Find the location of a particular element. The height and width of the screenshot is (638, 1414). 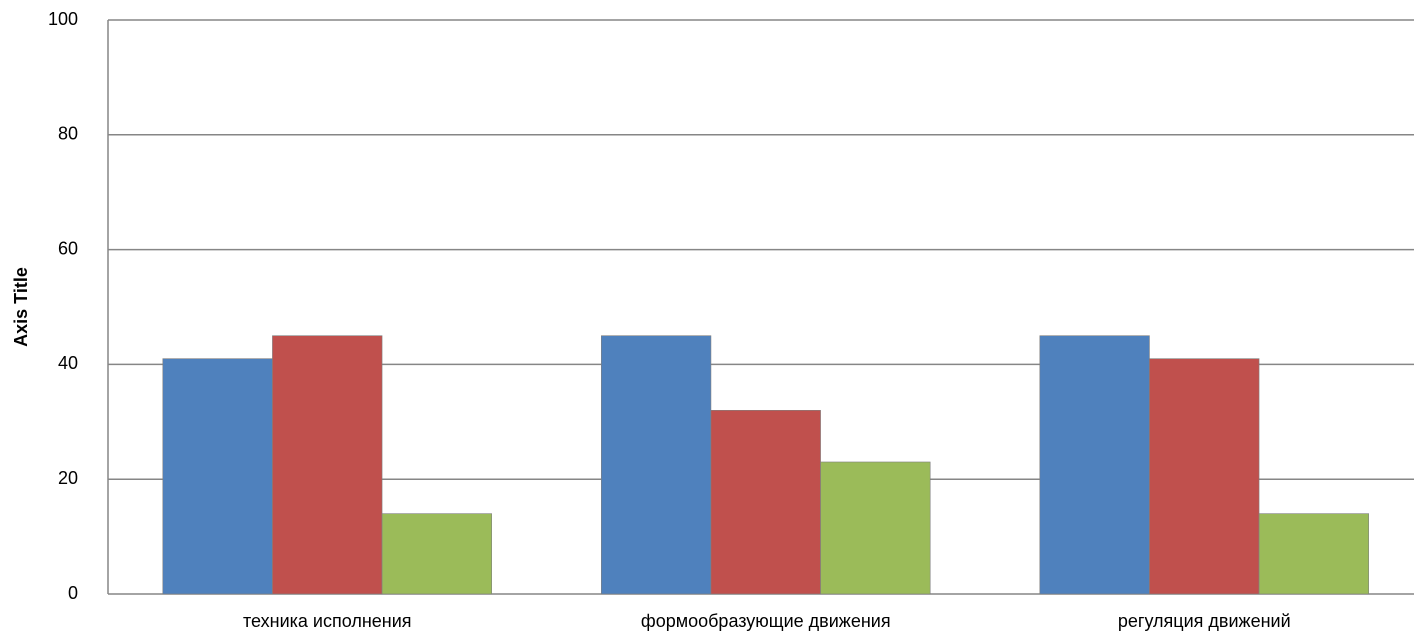

y-tick-label: 80 is located at coordinates (68, 134).